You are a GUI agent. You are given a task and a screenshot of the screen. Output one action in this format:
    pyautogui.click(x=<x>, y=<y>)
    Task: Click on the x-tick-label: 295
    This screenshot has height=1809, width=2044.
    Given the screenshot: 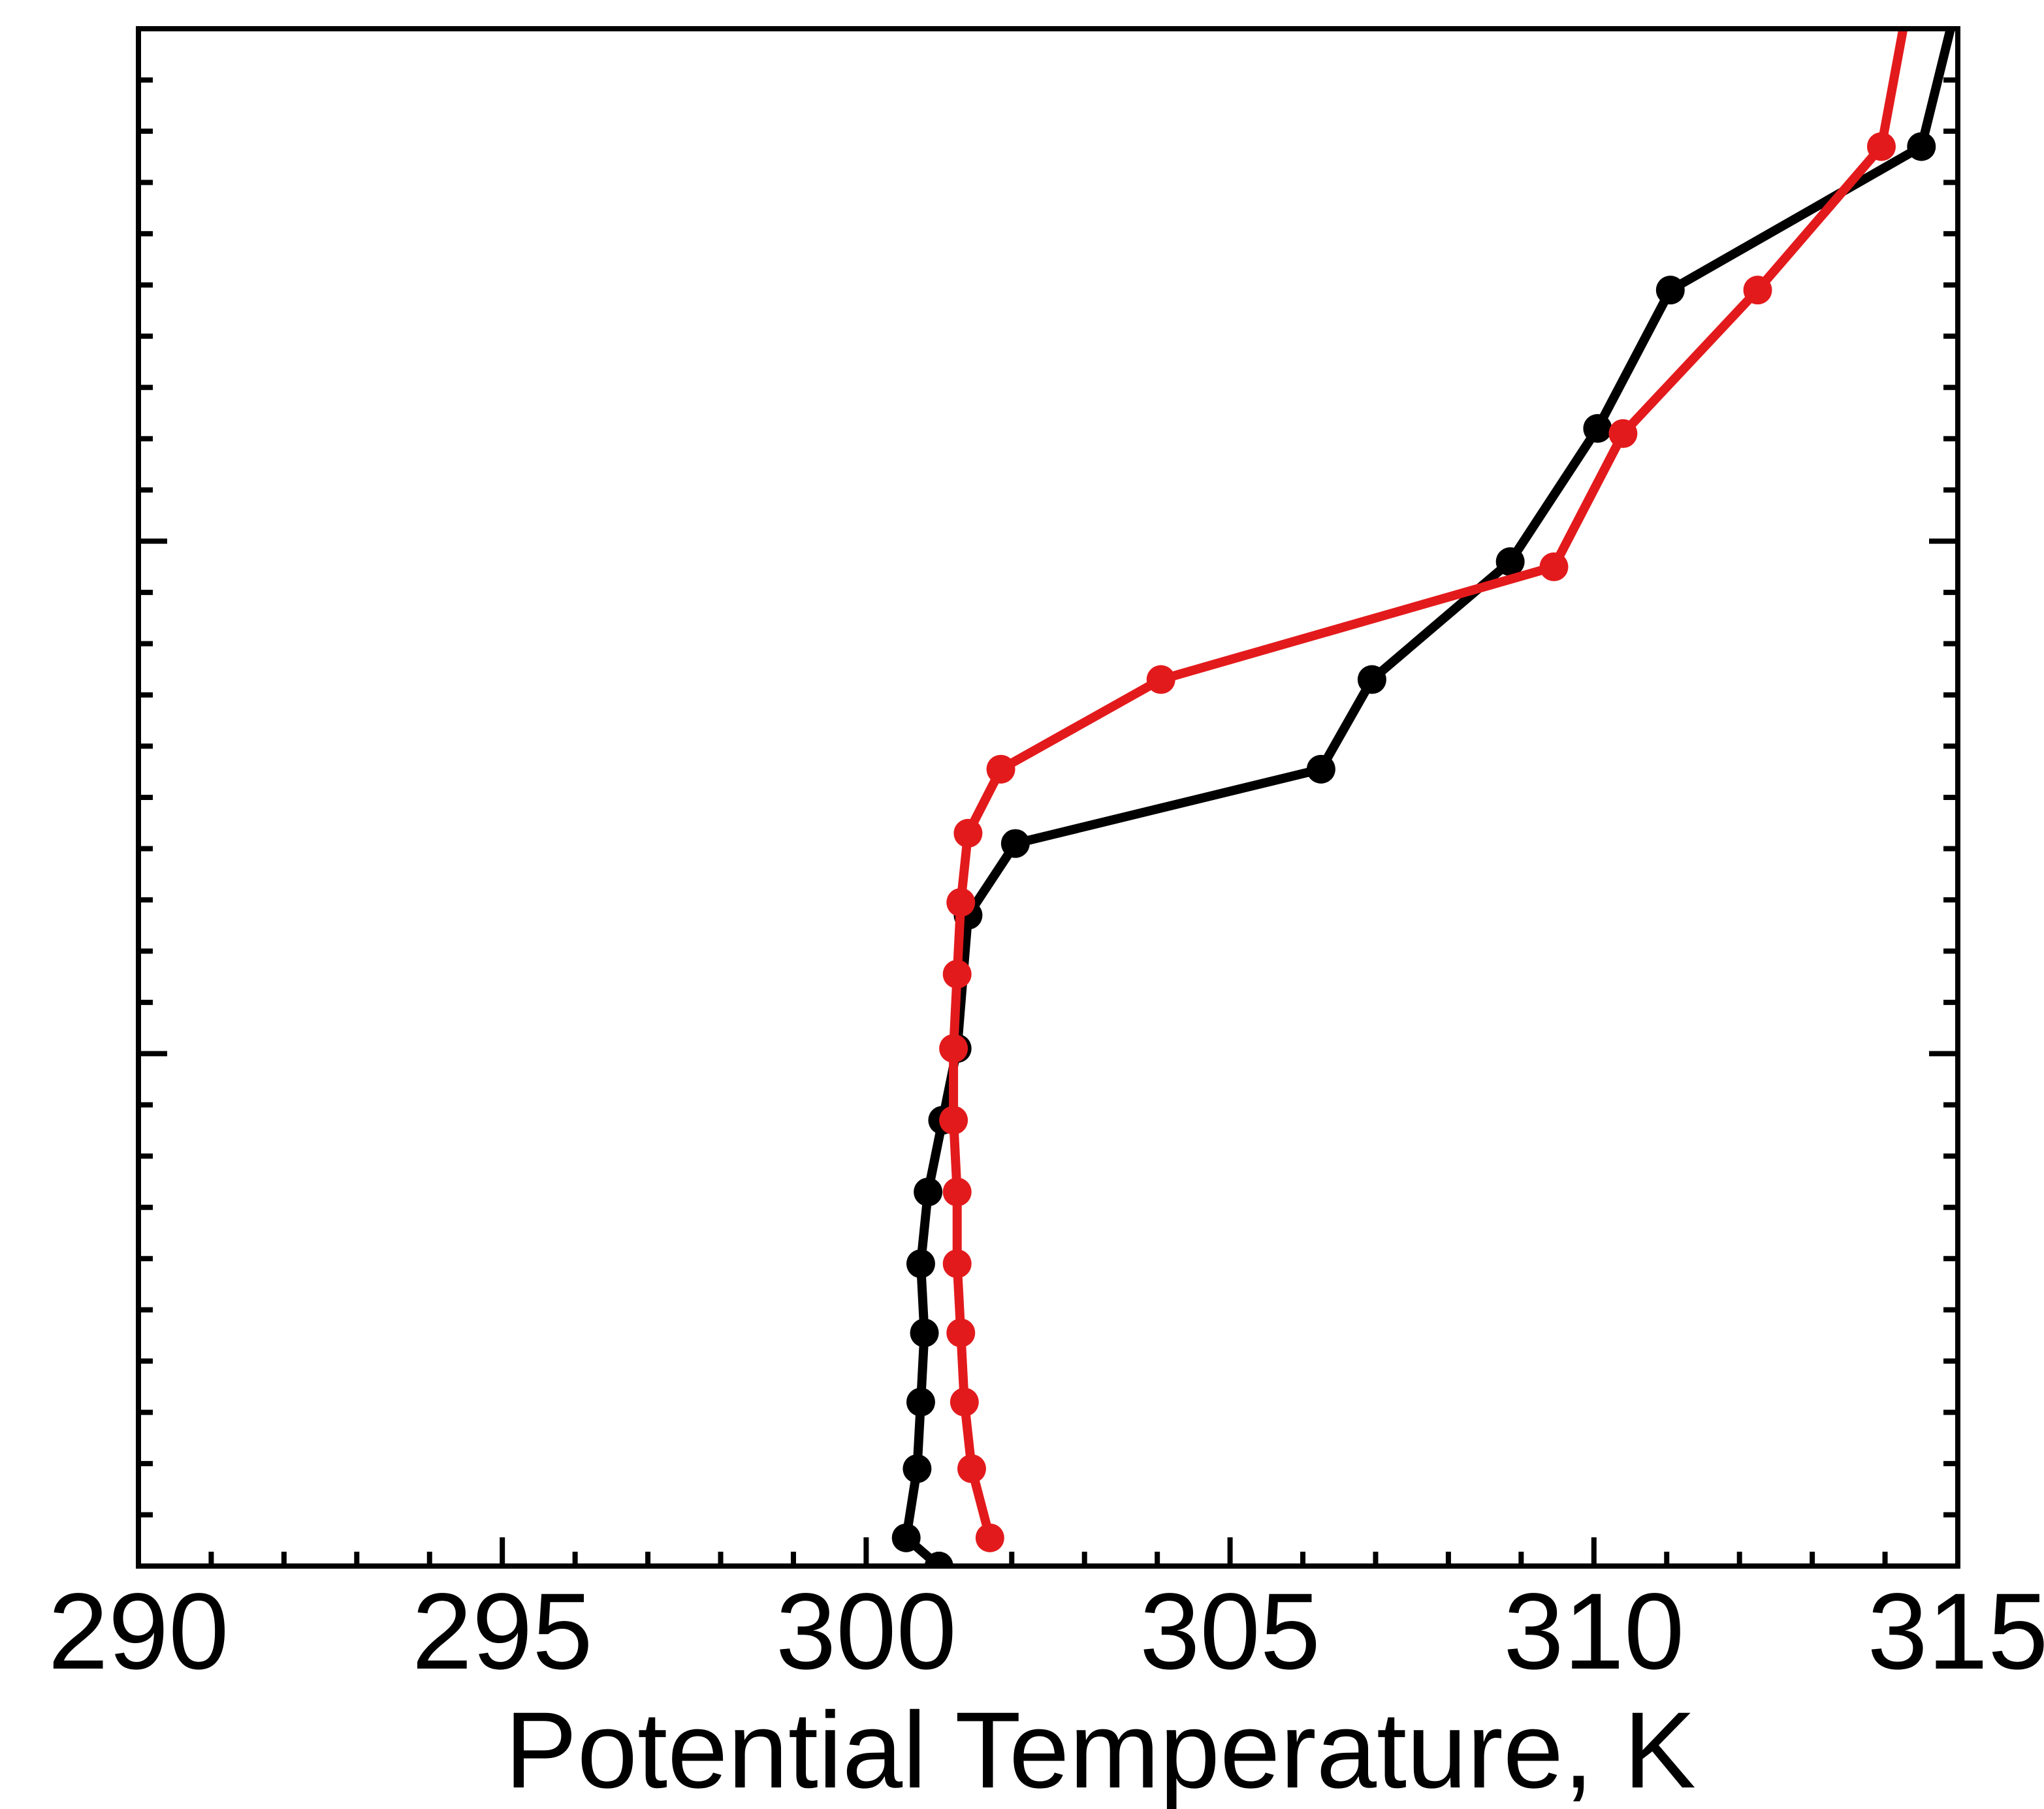 What is the action you would take?
    pyautogui.click(x=502, y=1631)
    